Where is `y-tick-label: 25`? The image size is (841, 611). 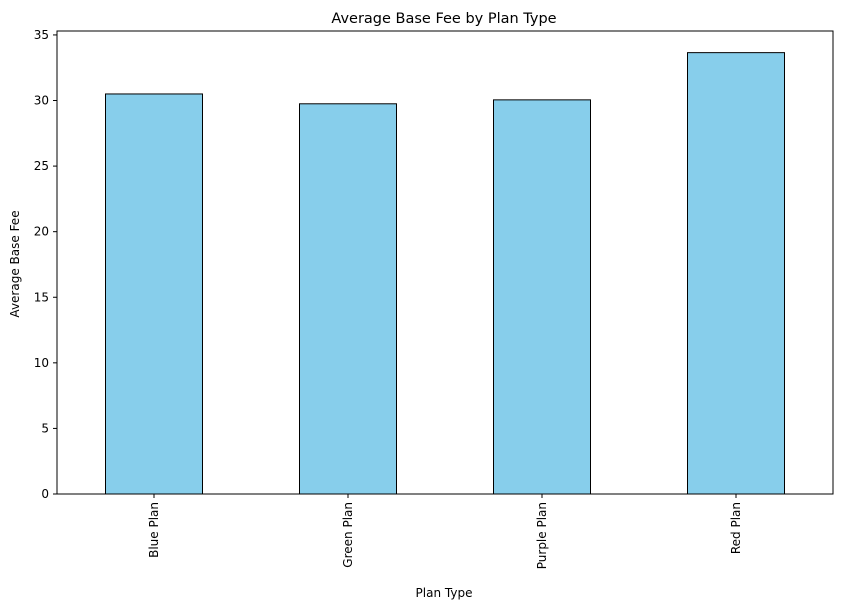
y-tick-label: 25 is located at coordinates (41, 166).